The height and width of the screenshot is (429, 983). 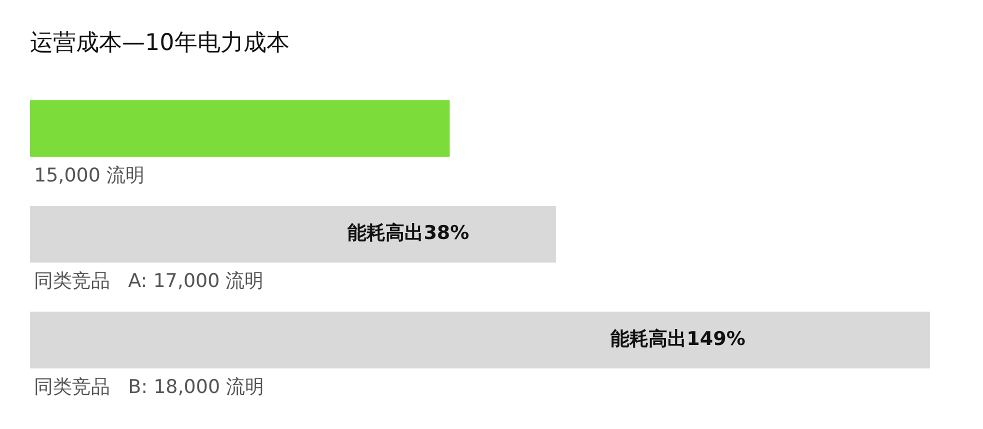 What do you see at coordinates (160, 43) in the screenshot?
I see `chart-title: 运营成本—10年电力成本` at bounding box center [160, 43].